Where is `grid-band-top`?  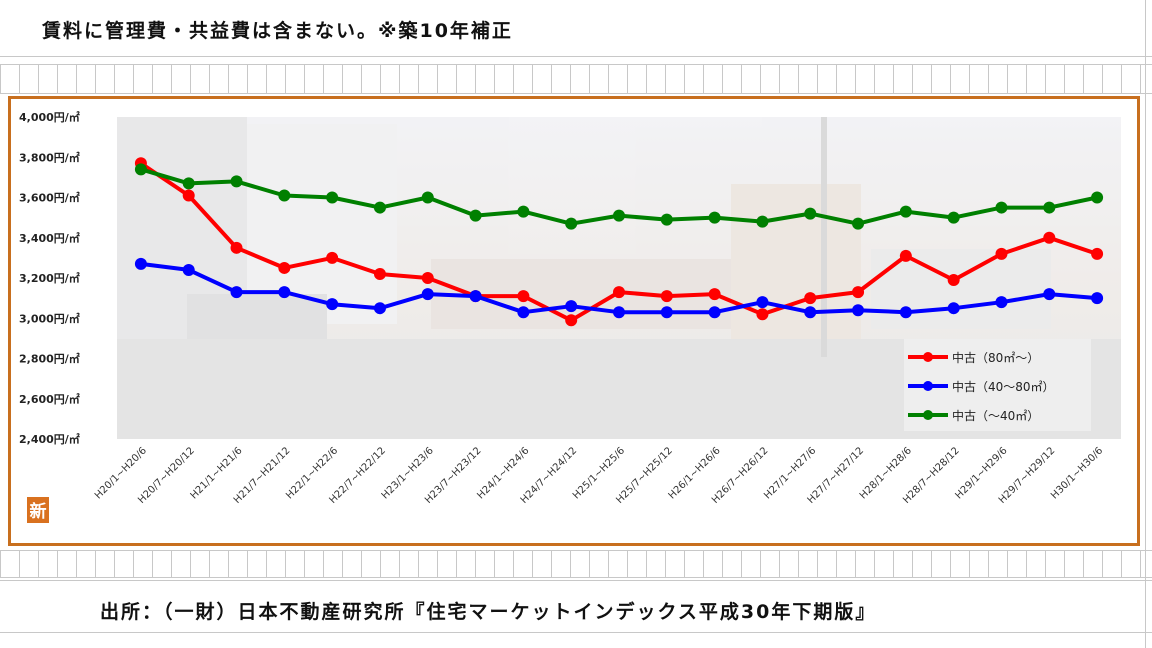 grid-band-top is located at coordinates (576, 79).